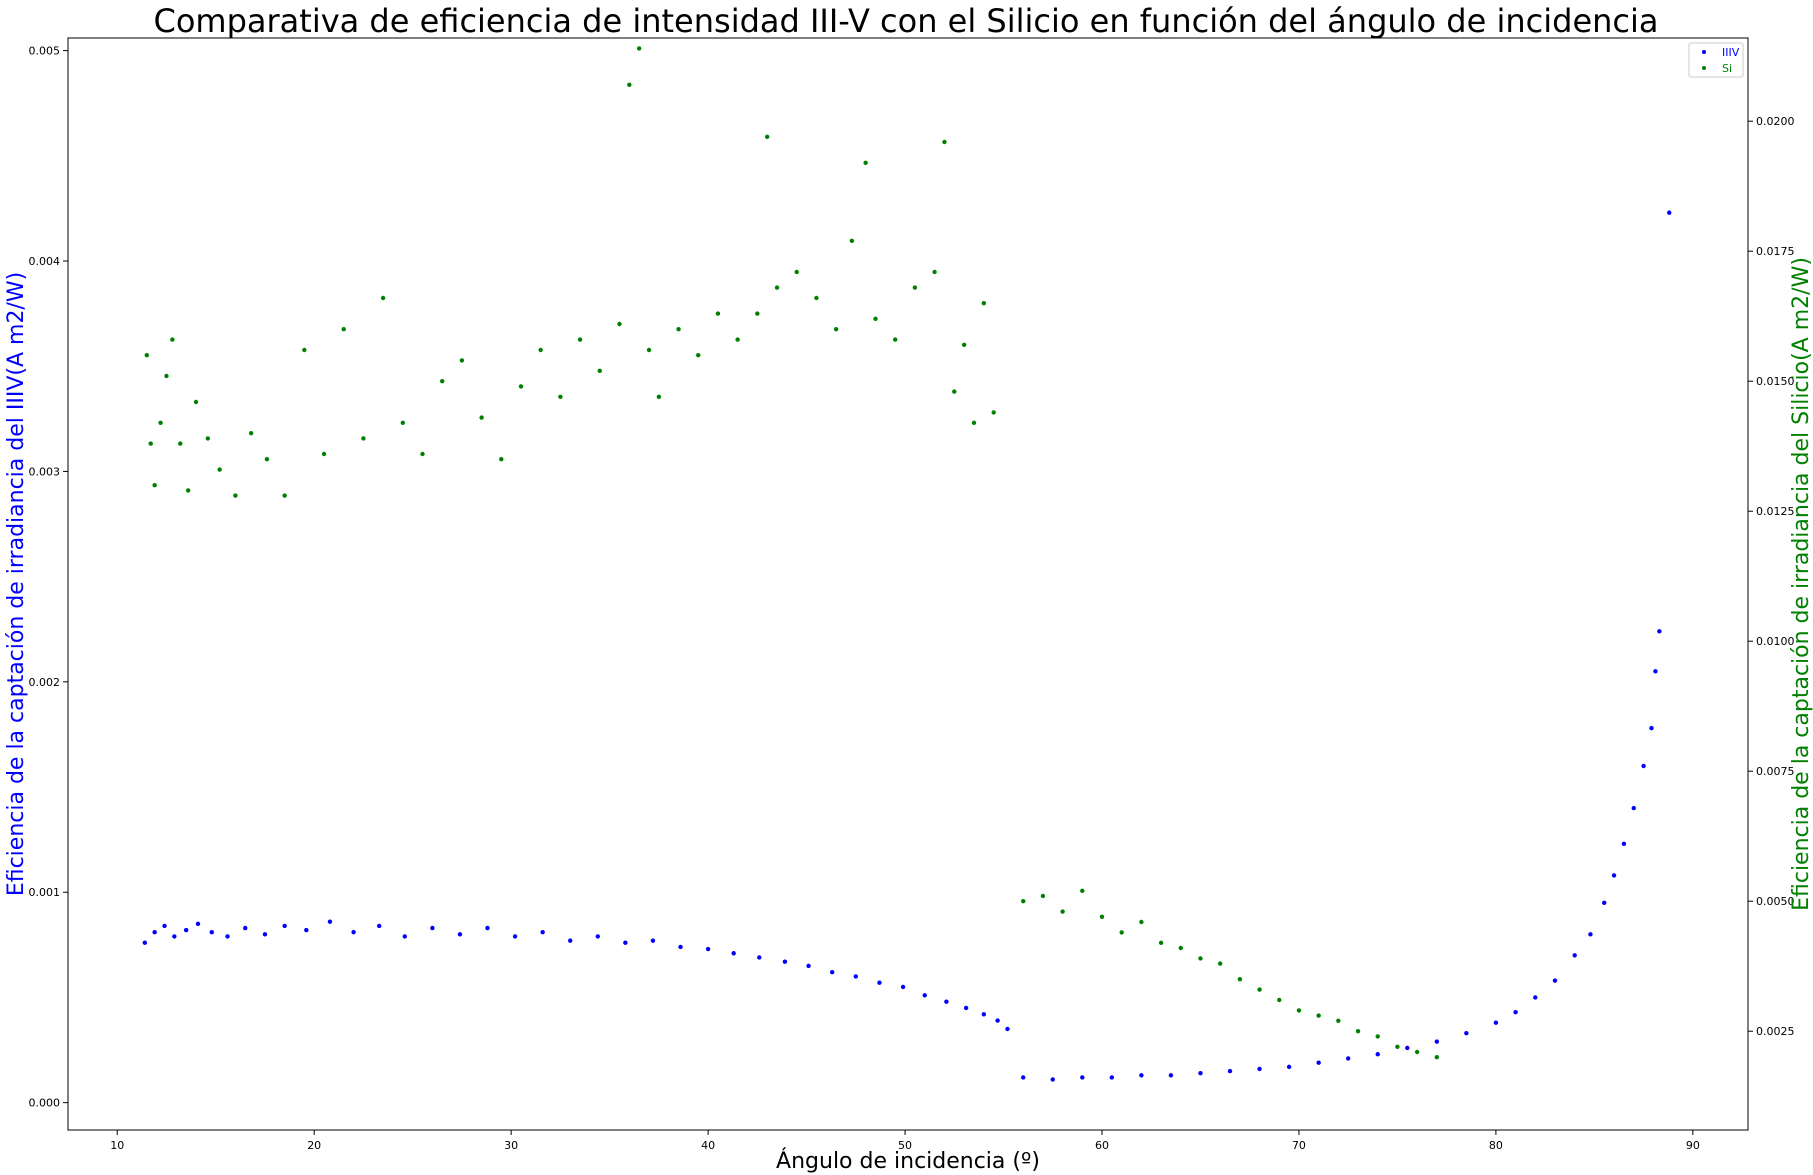 Image resolution: width=1813 pixels, height=1175 pixels. I want to click on right-y-tick-label: 0.0200, so click(1775, 121).